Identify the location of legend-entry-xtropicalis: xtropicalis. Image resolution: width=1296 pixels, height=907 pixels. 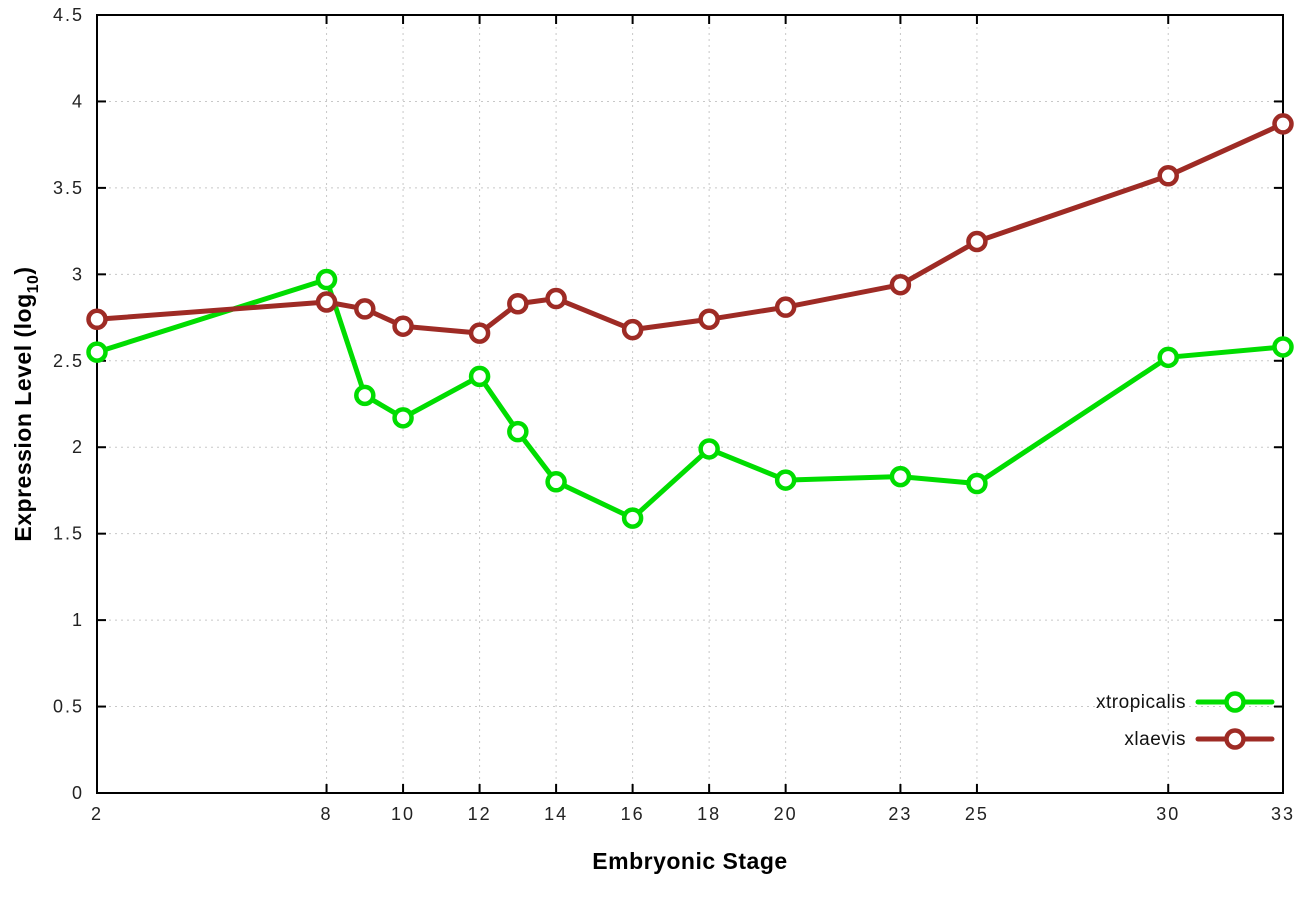
(1185, 702).